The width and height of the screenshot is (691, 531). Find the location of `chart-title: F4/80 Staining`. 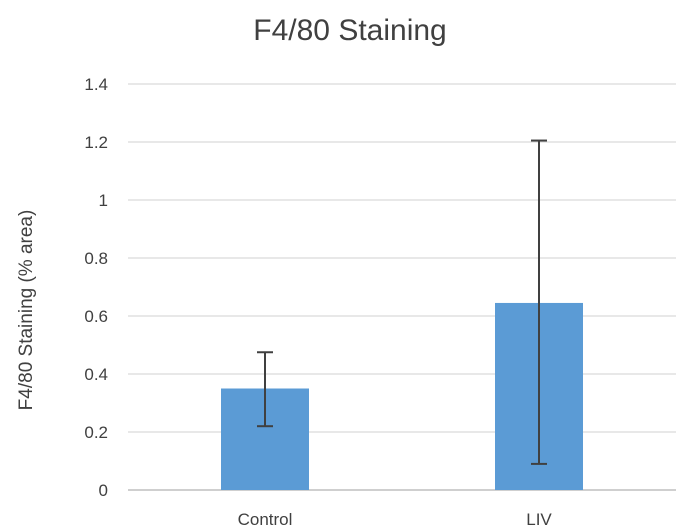

chart-title: F4/80 Staining is located at coordinates (349, 30).